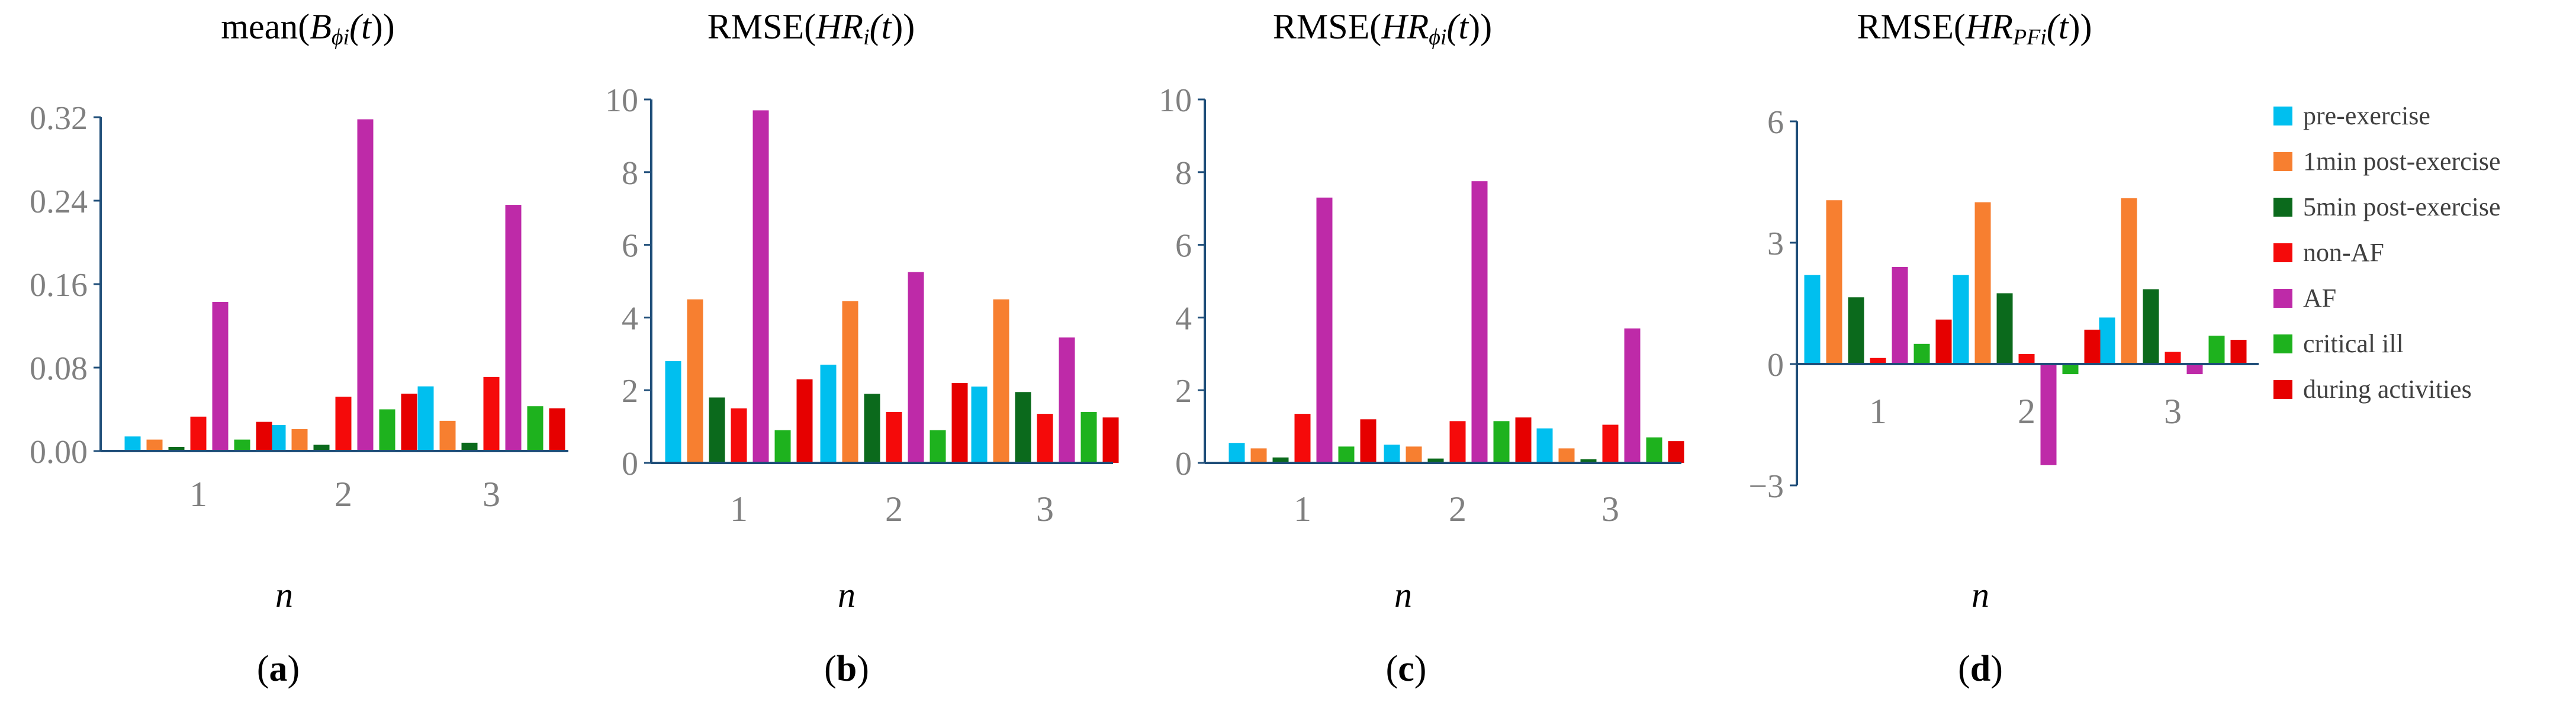 The image size is (2576, 705). What do you see at coordinates (630, 318) in the screenshot?
I see `y-tick-label: 4` at bounding box center [630, 318].